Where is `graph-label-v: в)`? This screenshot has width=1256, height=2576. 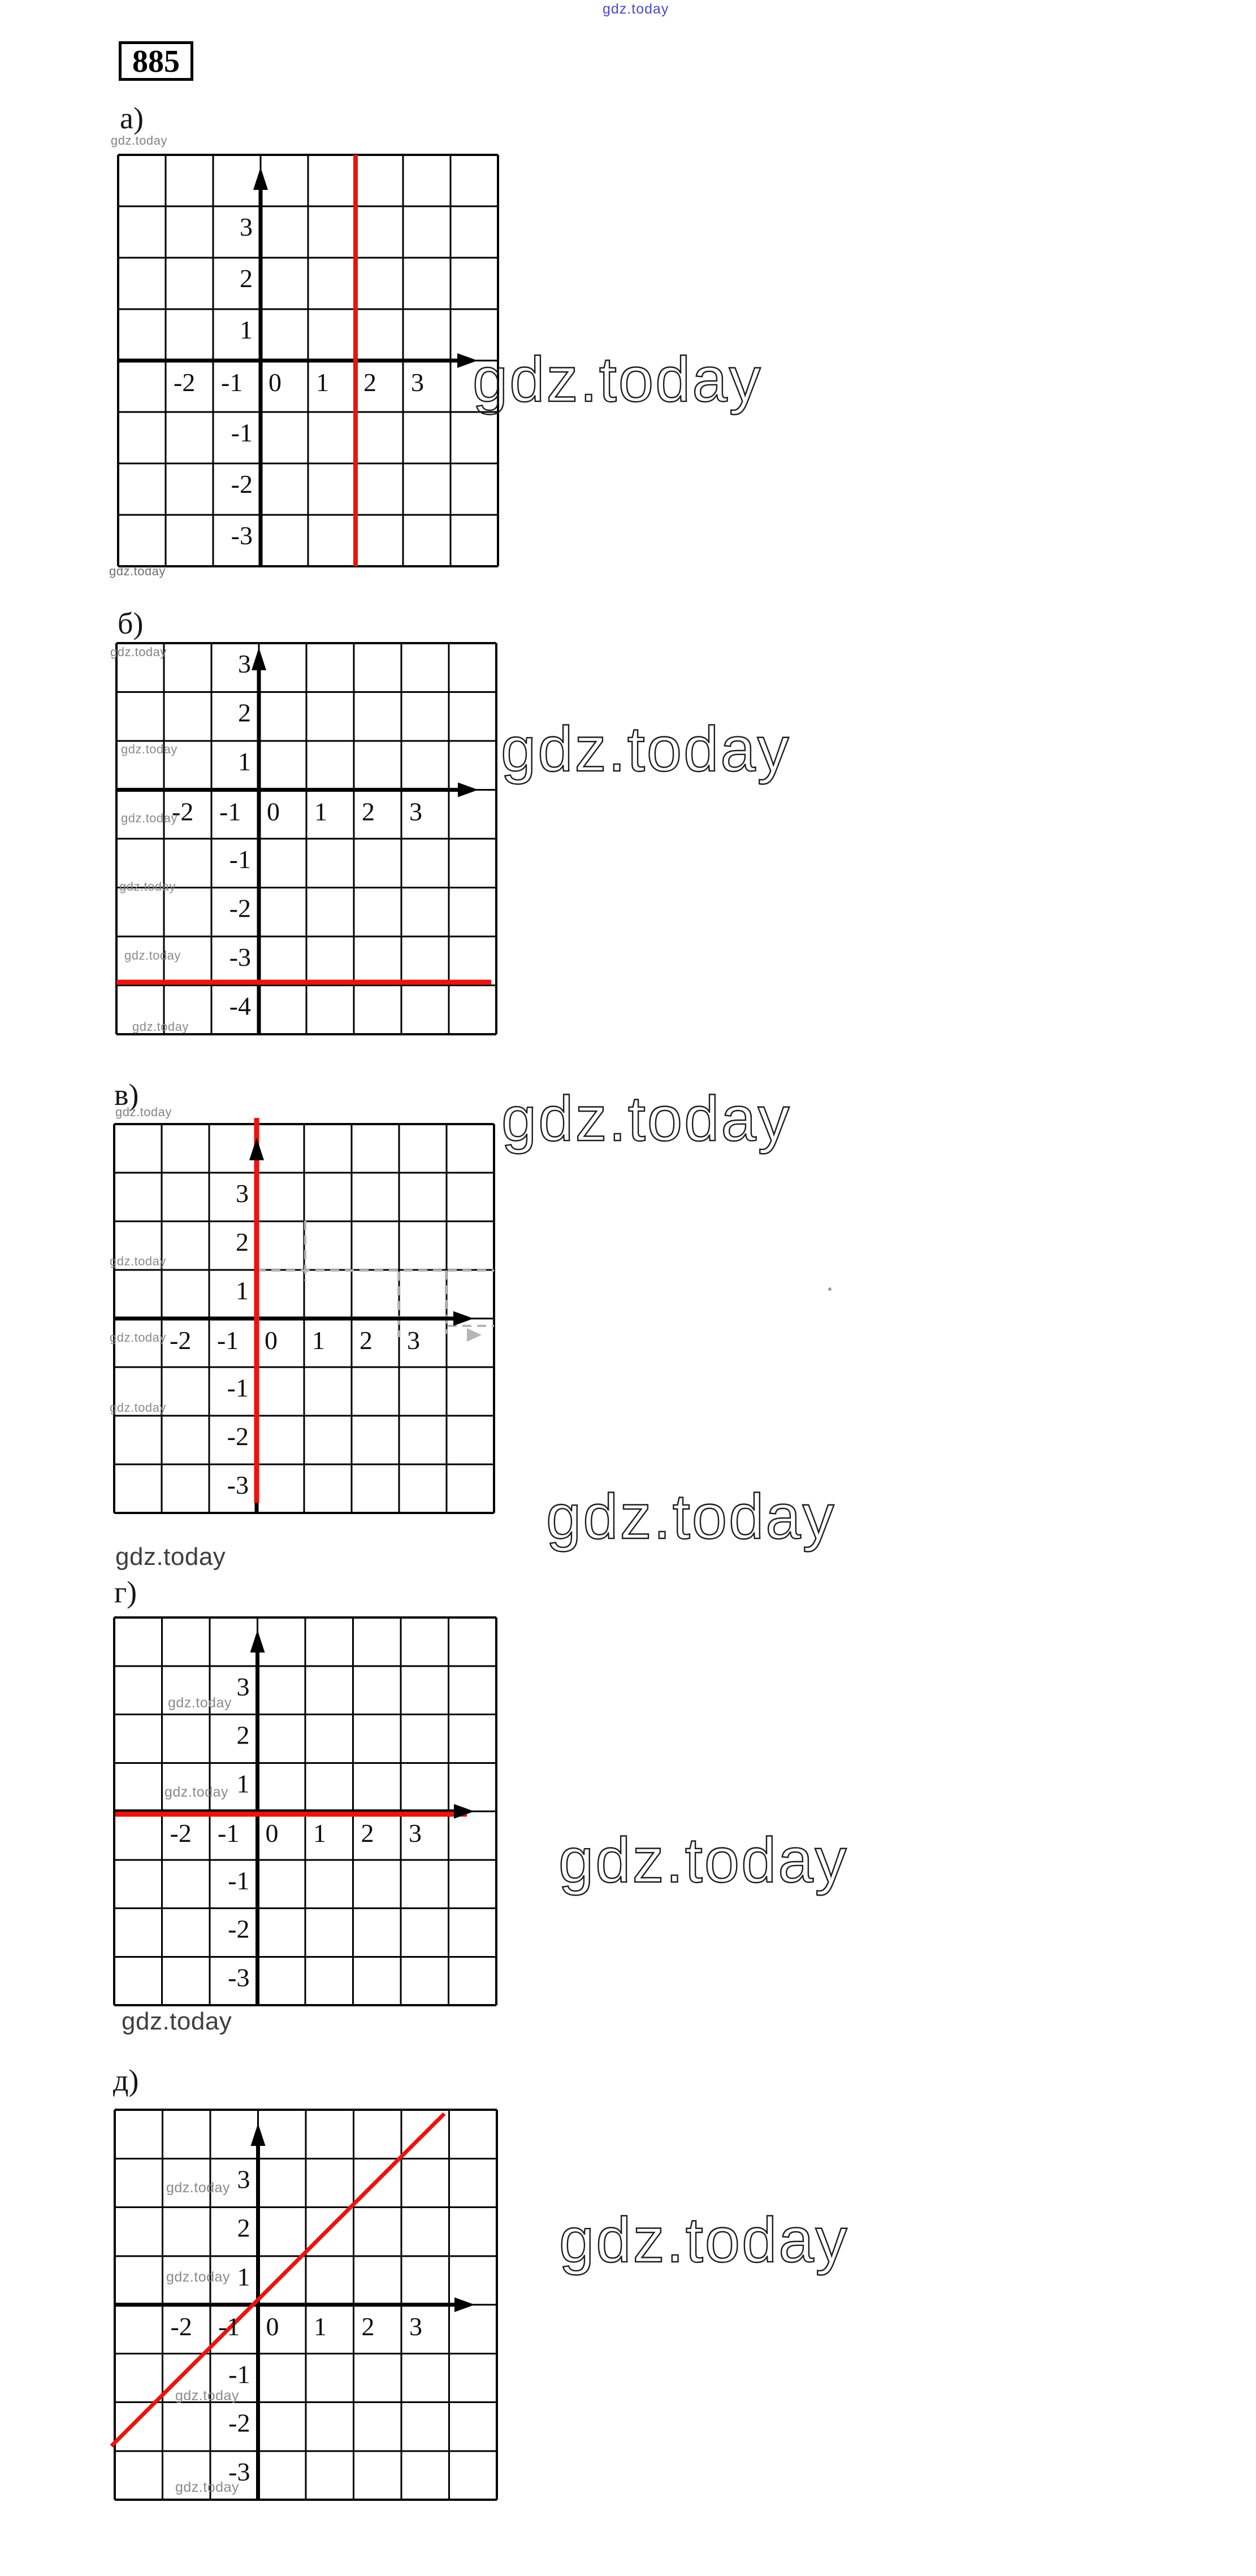
graph-label-v: в) is located at coordinates (126, 1095).